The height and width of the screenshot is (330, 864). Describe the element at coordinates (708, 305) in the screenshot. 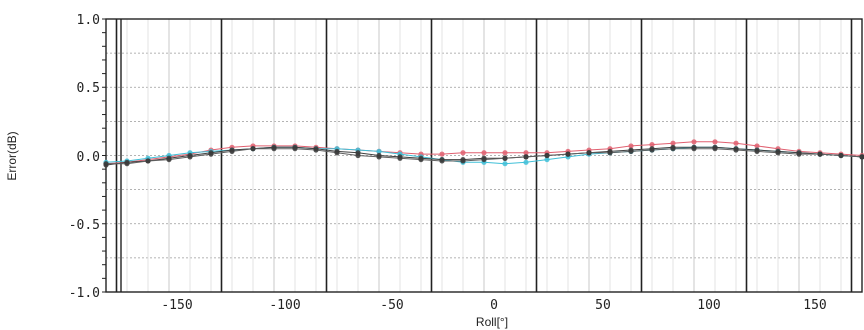

I see `x-tick-label: 100` at that location.